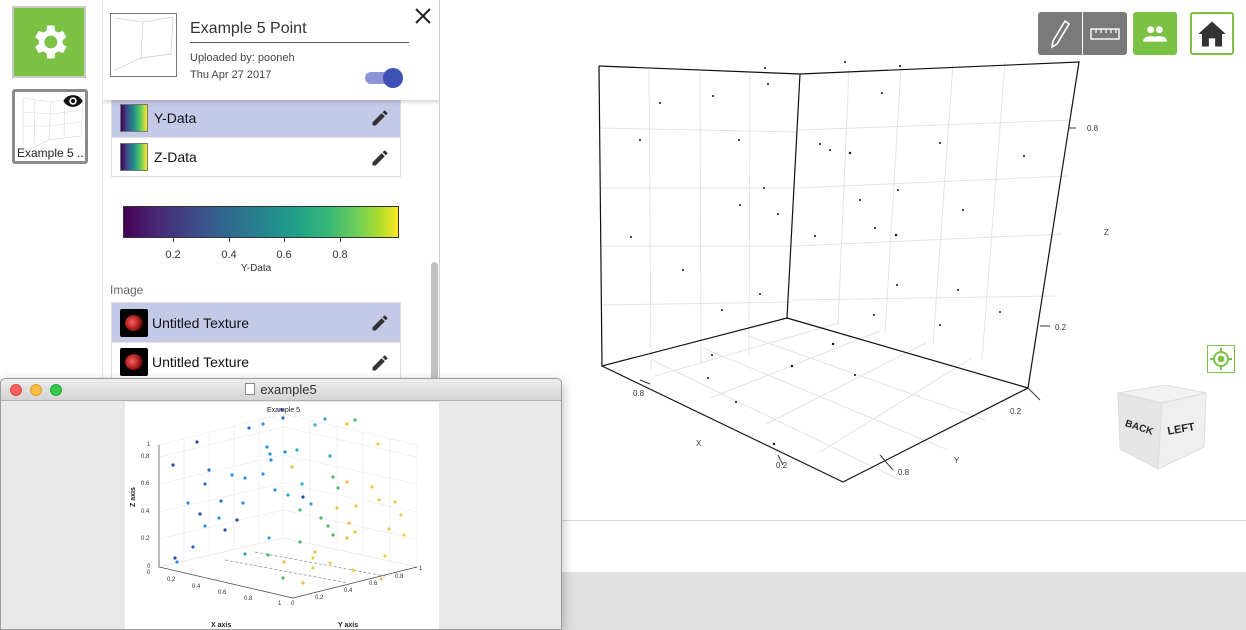 The height and width of the screenshot is (630, 1246). I want to click on colorbar-tick: 0.6, so click(284, 255).